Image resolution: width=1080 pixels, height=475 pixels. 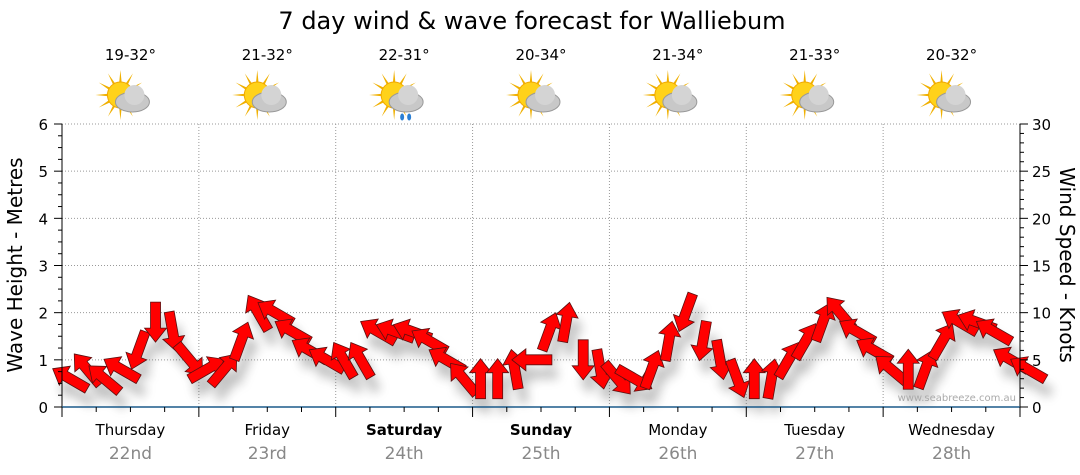 What do you see at coordinates (268, 430) in the screenshot?
I see `day-label: Friday` at bounding box center [268, 430].